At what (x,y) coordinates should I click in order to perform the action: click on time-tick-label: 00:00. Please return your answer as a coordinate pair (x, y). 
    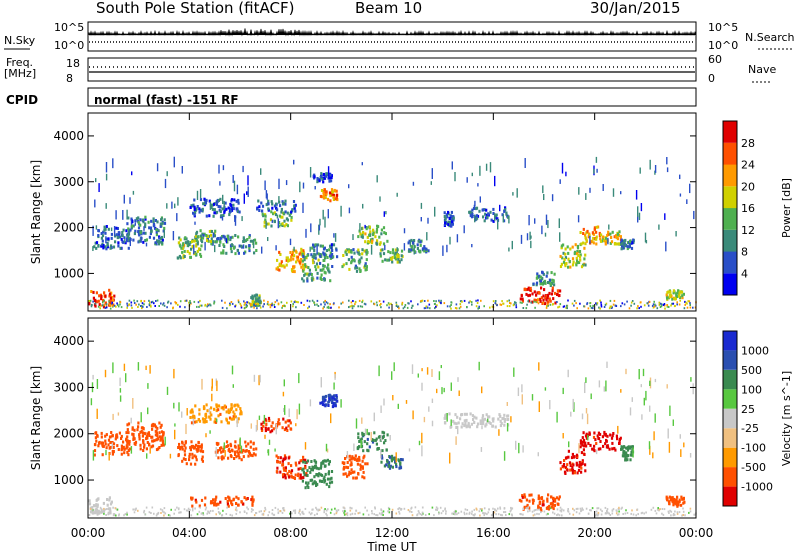
    Looking at the image, I should click on (696, 533).